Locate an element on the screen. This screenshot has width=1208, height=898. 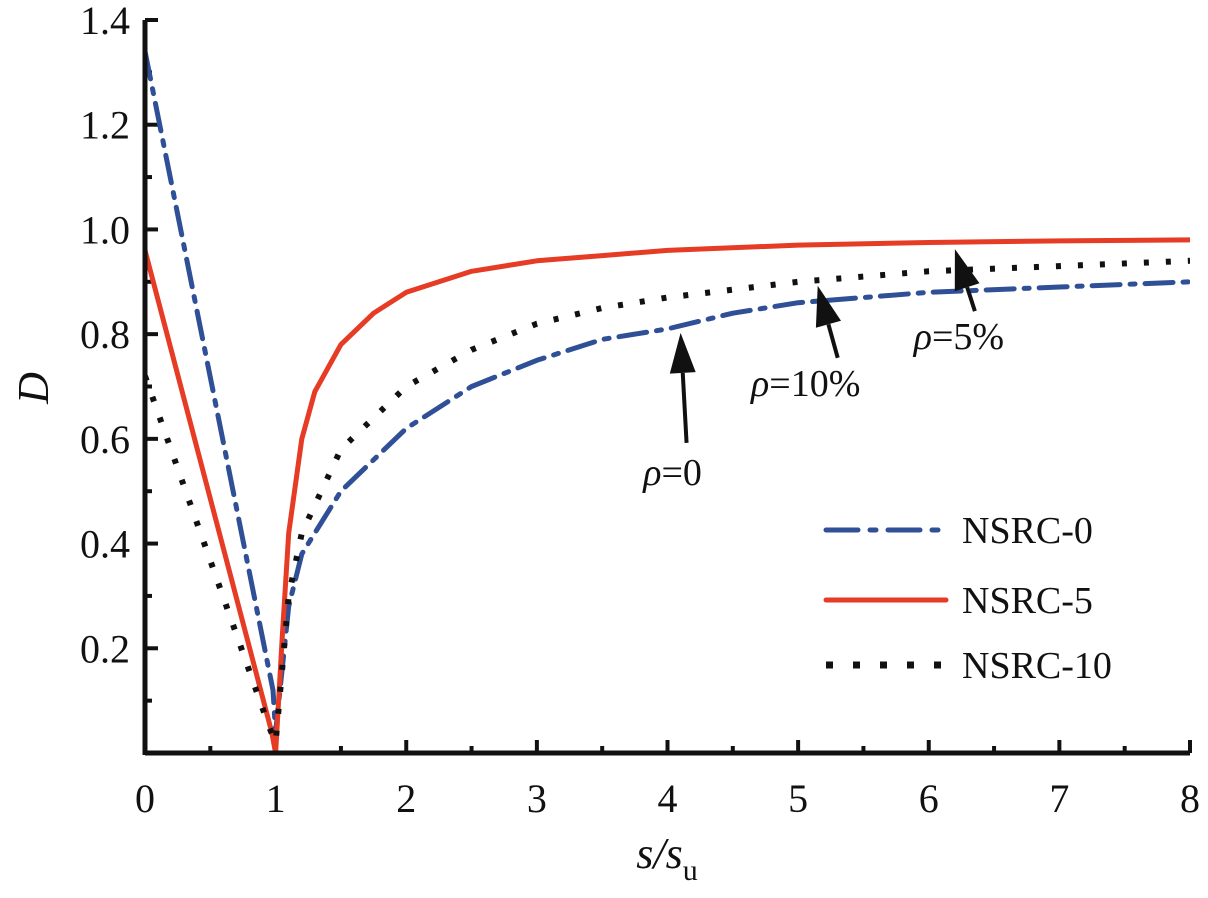
x-tick-label: 2 is located at coordinates (406, 798).